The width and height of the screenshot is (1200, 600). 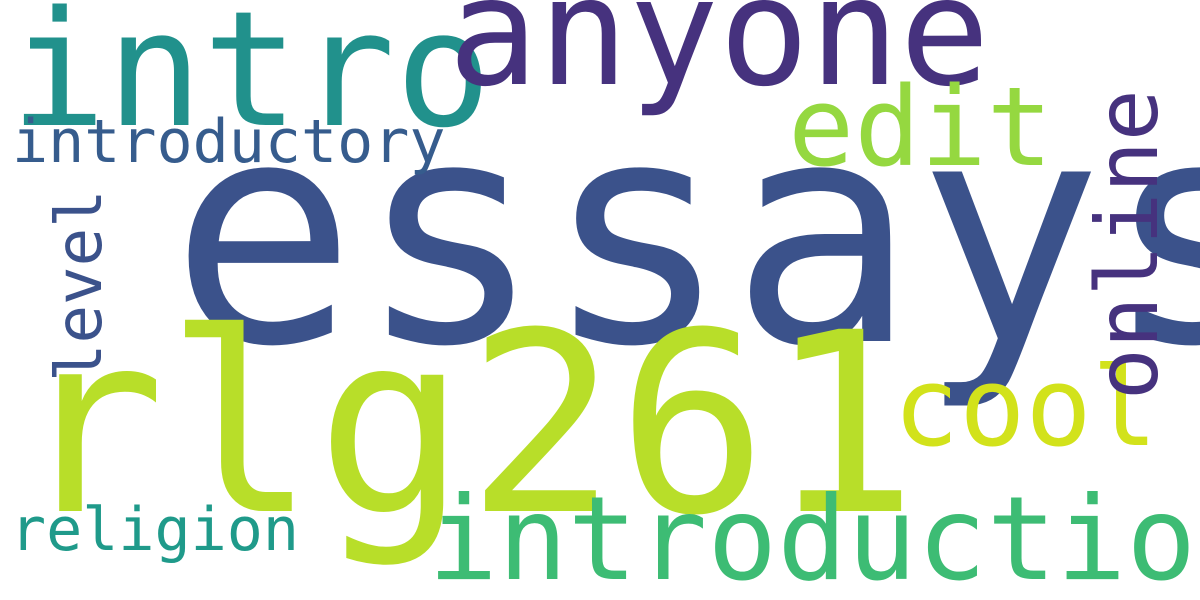 What do you see at coordinates (814, 536) in the screenshot?
I see `word-introduction: introduction` at bounding box center [814, 536].